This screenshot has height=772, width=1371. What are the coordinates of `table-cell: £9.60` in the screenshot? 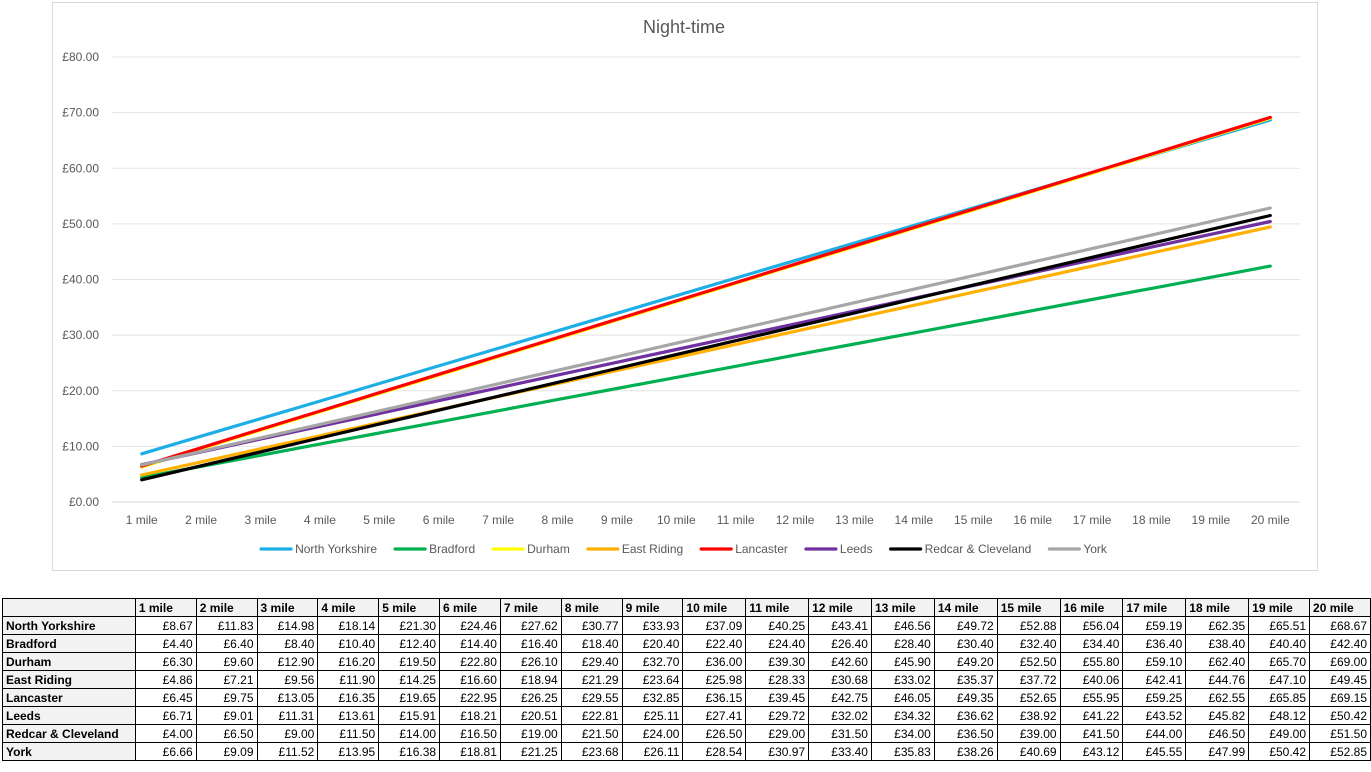 It's located at (226, 661).